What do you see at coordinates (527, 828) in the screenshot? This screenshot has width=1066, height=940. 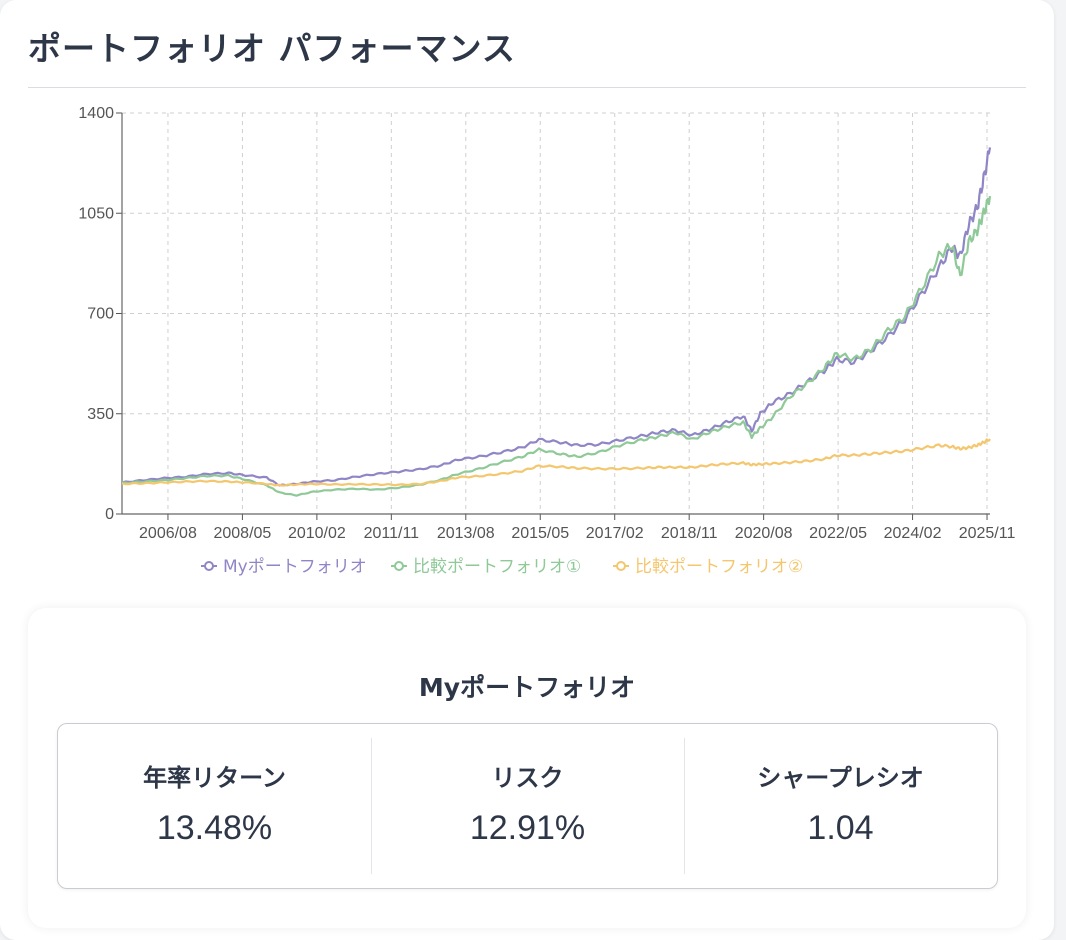 I see `metric-value: 12.91%` at bounding box center [527, 828].